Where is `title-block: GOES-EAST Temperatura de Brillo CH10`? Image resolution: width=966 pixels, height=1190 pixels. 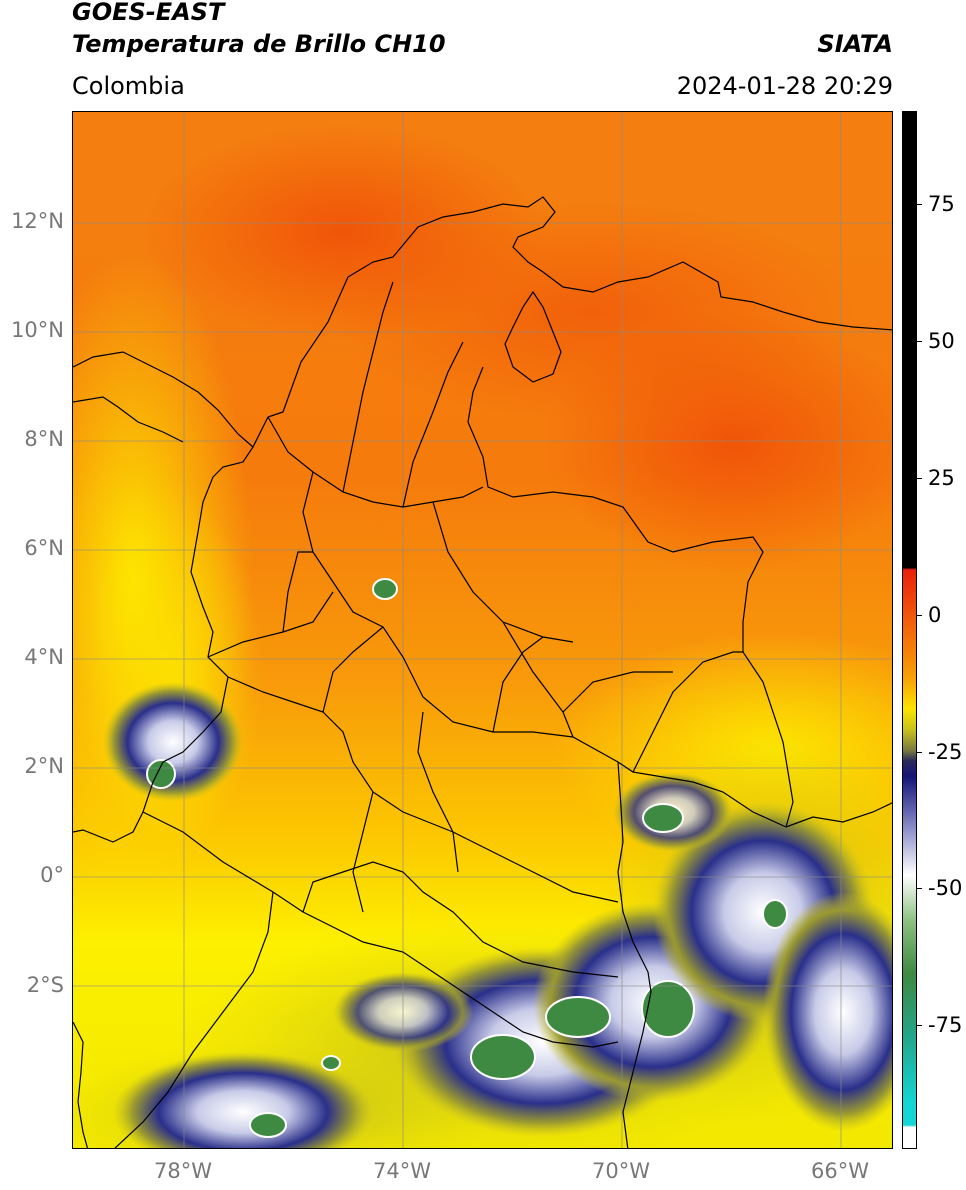
title-block: GOES-EAST Temperatura de Brillo CH10 is located at coordinates (259, 30).